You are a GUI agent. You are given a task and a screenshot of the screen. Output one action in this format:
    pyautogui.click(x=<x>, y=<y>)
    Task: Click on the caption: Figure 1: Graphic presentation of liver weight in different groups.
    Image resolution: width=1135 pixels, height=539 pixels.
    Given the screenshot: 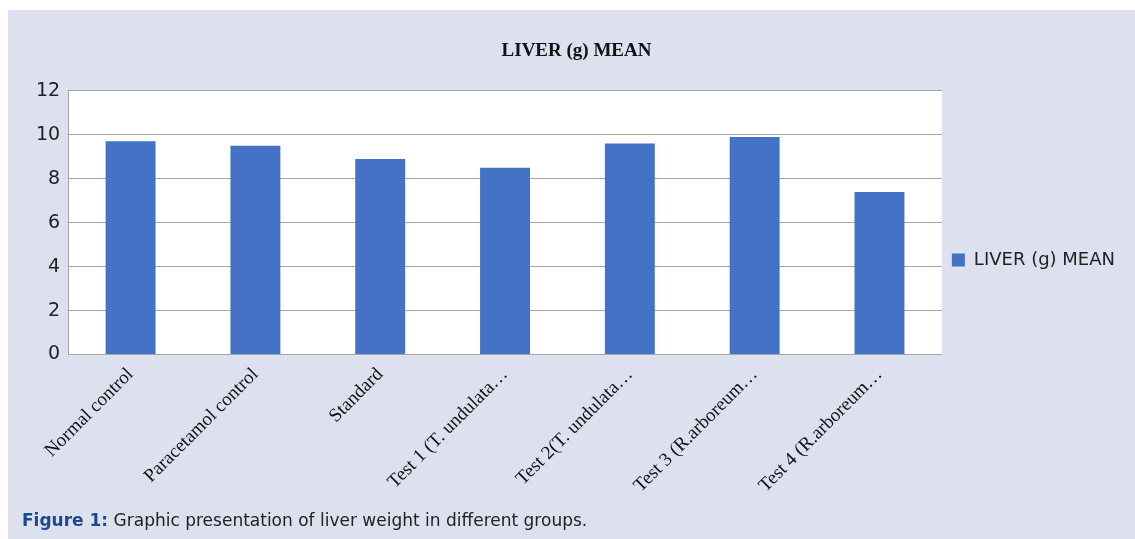 What is the action you would take?
    pyautogui.click(x=305, y=520)
    